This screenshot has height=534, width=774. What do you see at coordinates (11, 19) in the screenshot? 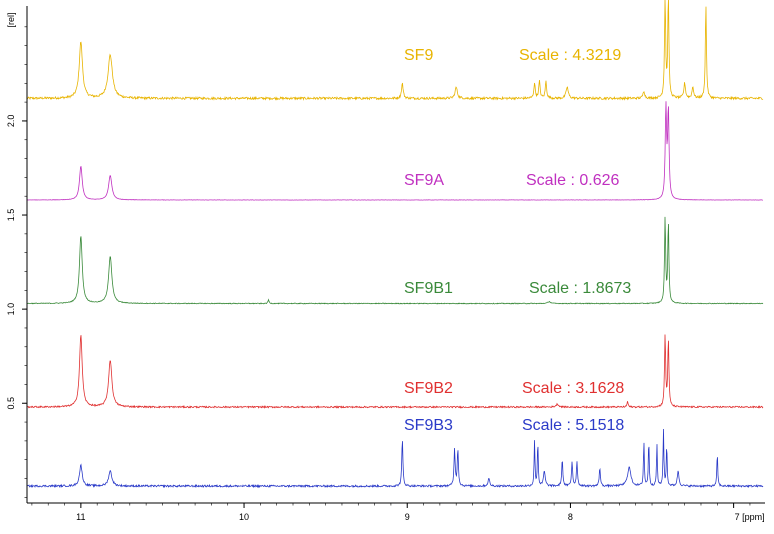
I see `y-axis-label: [rel]` at bounding box center [11, 19].